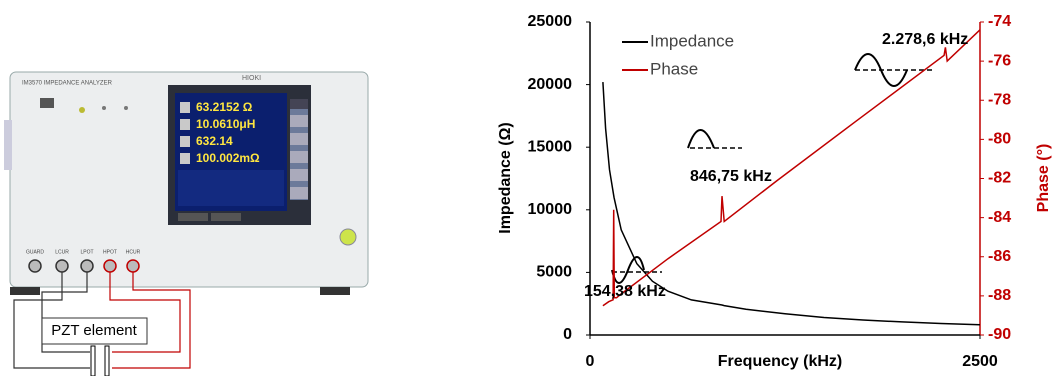 This screenshot has height=376, width=1056. Describe the element at coordinates (133, 252) in the screenshot. I see `terminal-label: HCUR` at that location.